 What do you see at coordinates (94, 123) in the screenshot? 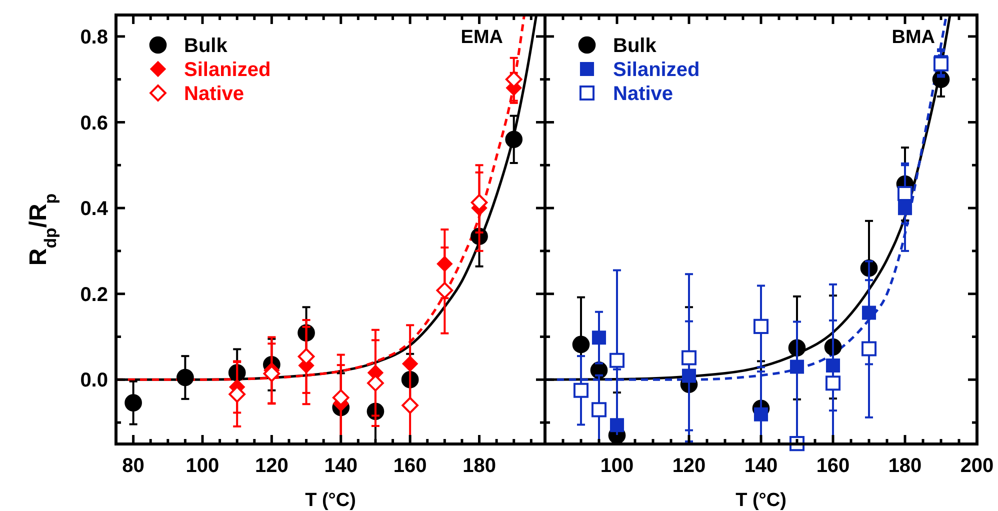
I see `y-tick-label: 0.6` at bounding box center [94, 123].